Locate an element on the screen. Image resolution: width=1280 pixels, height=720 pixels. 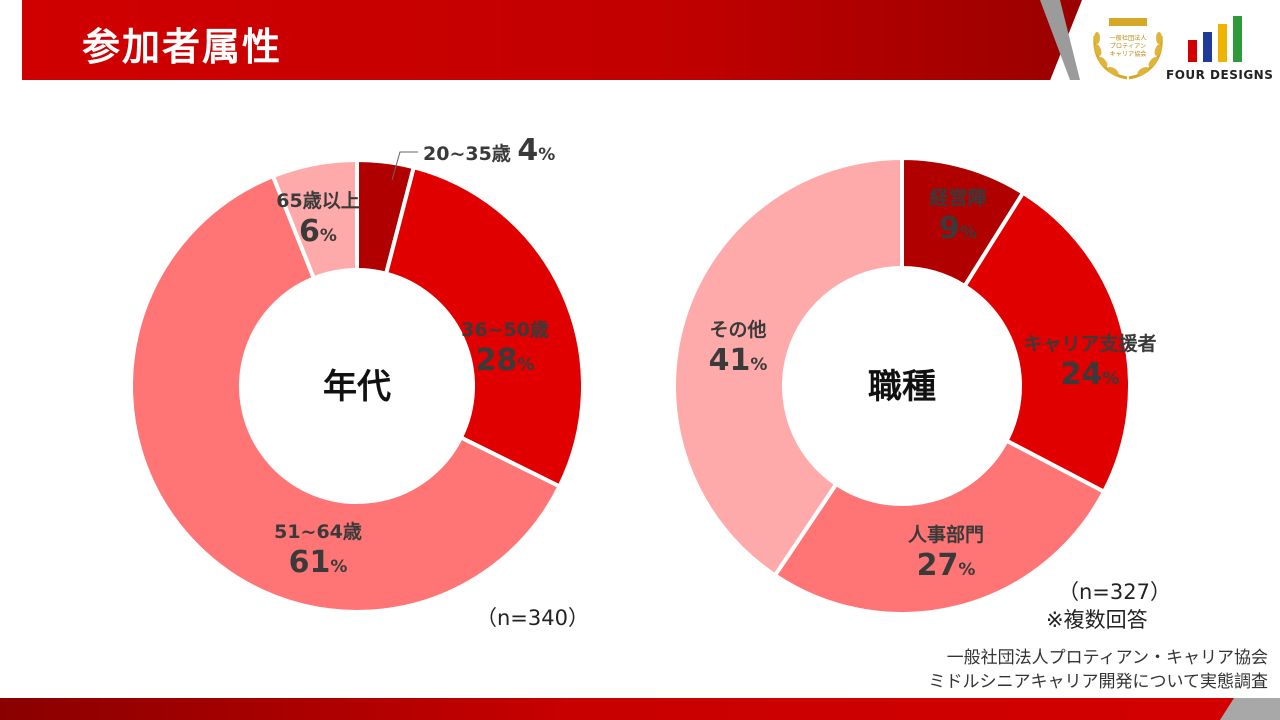
segment-percent-label: 28% is located at coordinates (505, 360).